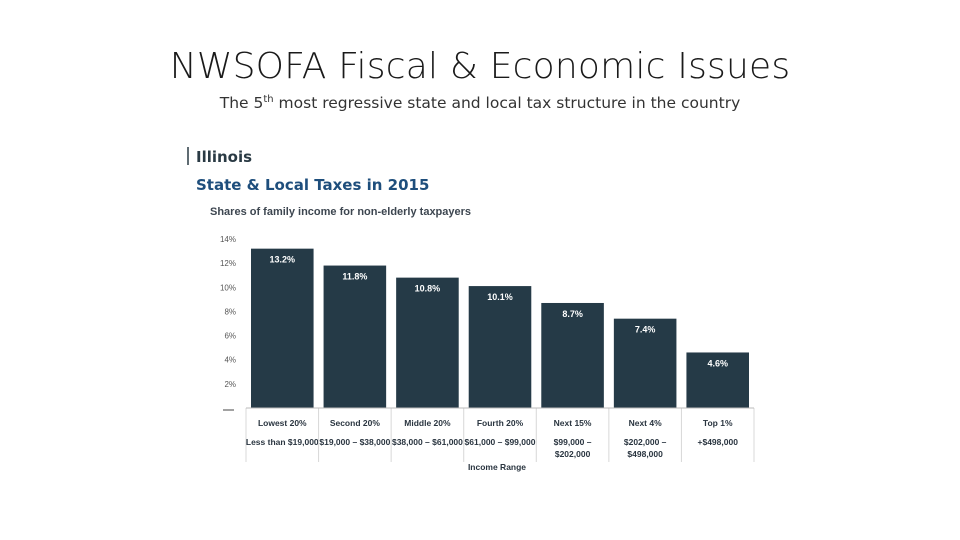 This screenshot has width=960, height=540. I want to click on y-tick-label: 10%, so click(228, 287).